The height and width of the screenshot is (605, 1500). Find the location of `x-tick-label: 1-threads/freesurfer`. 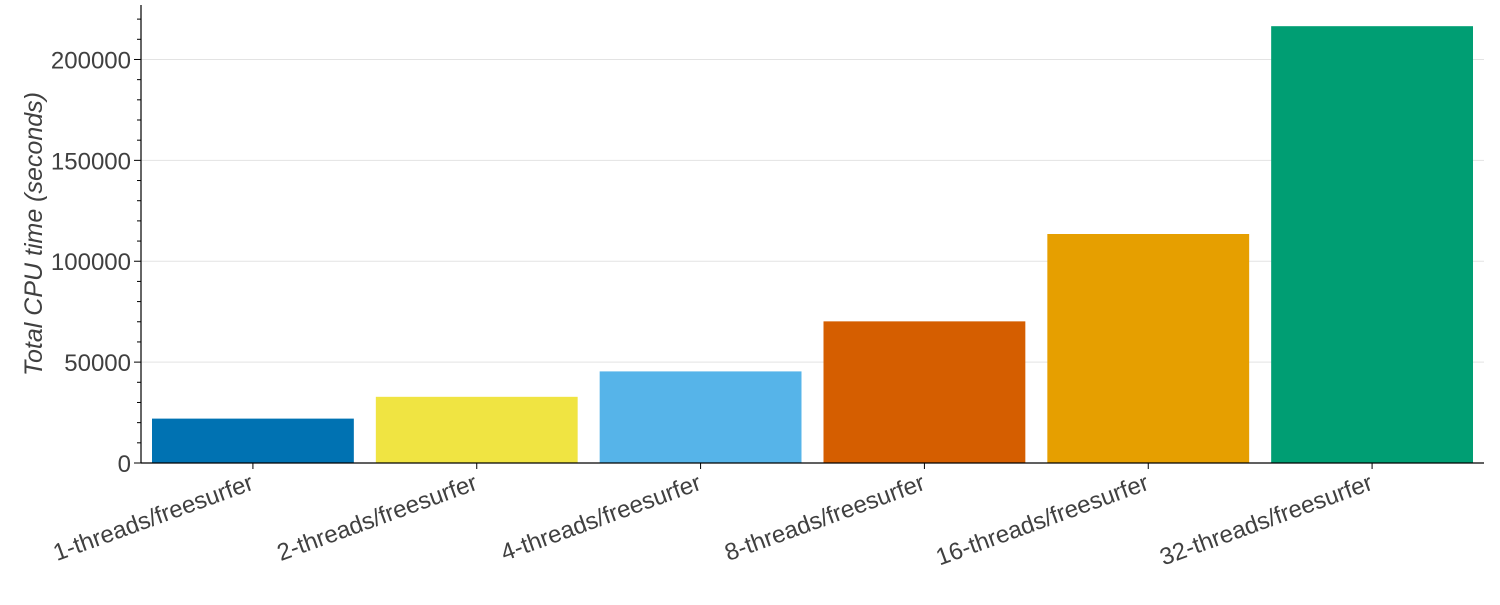

x-tick-label: 1-threads/freesurfer is located at coordinates (153, 517).